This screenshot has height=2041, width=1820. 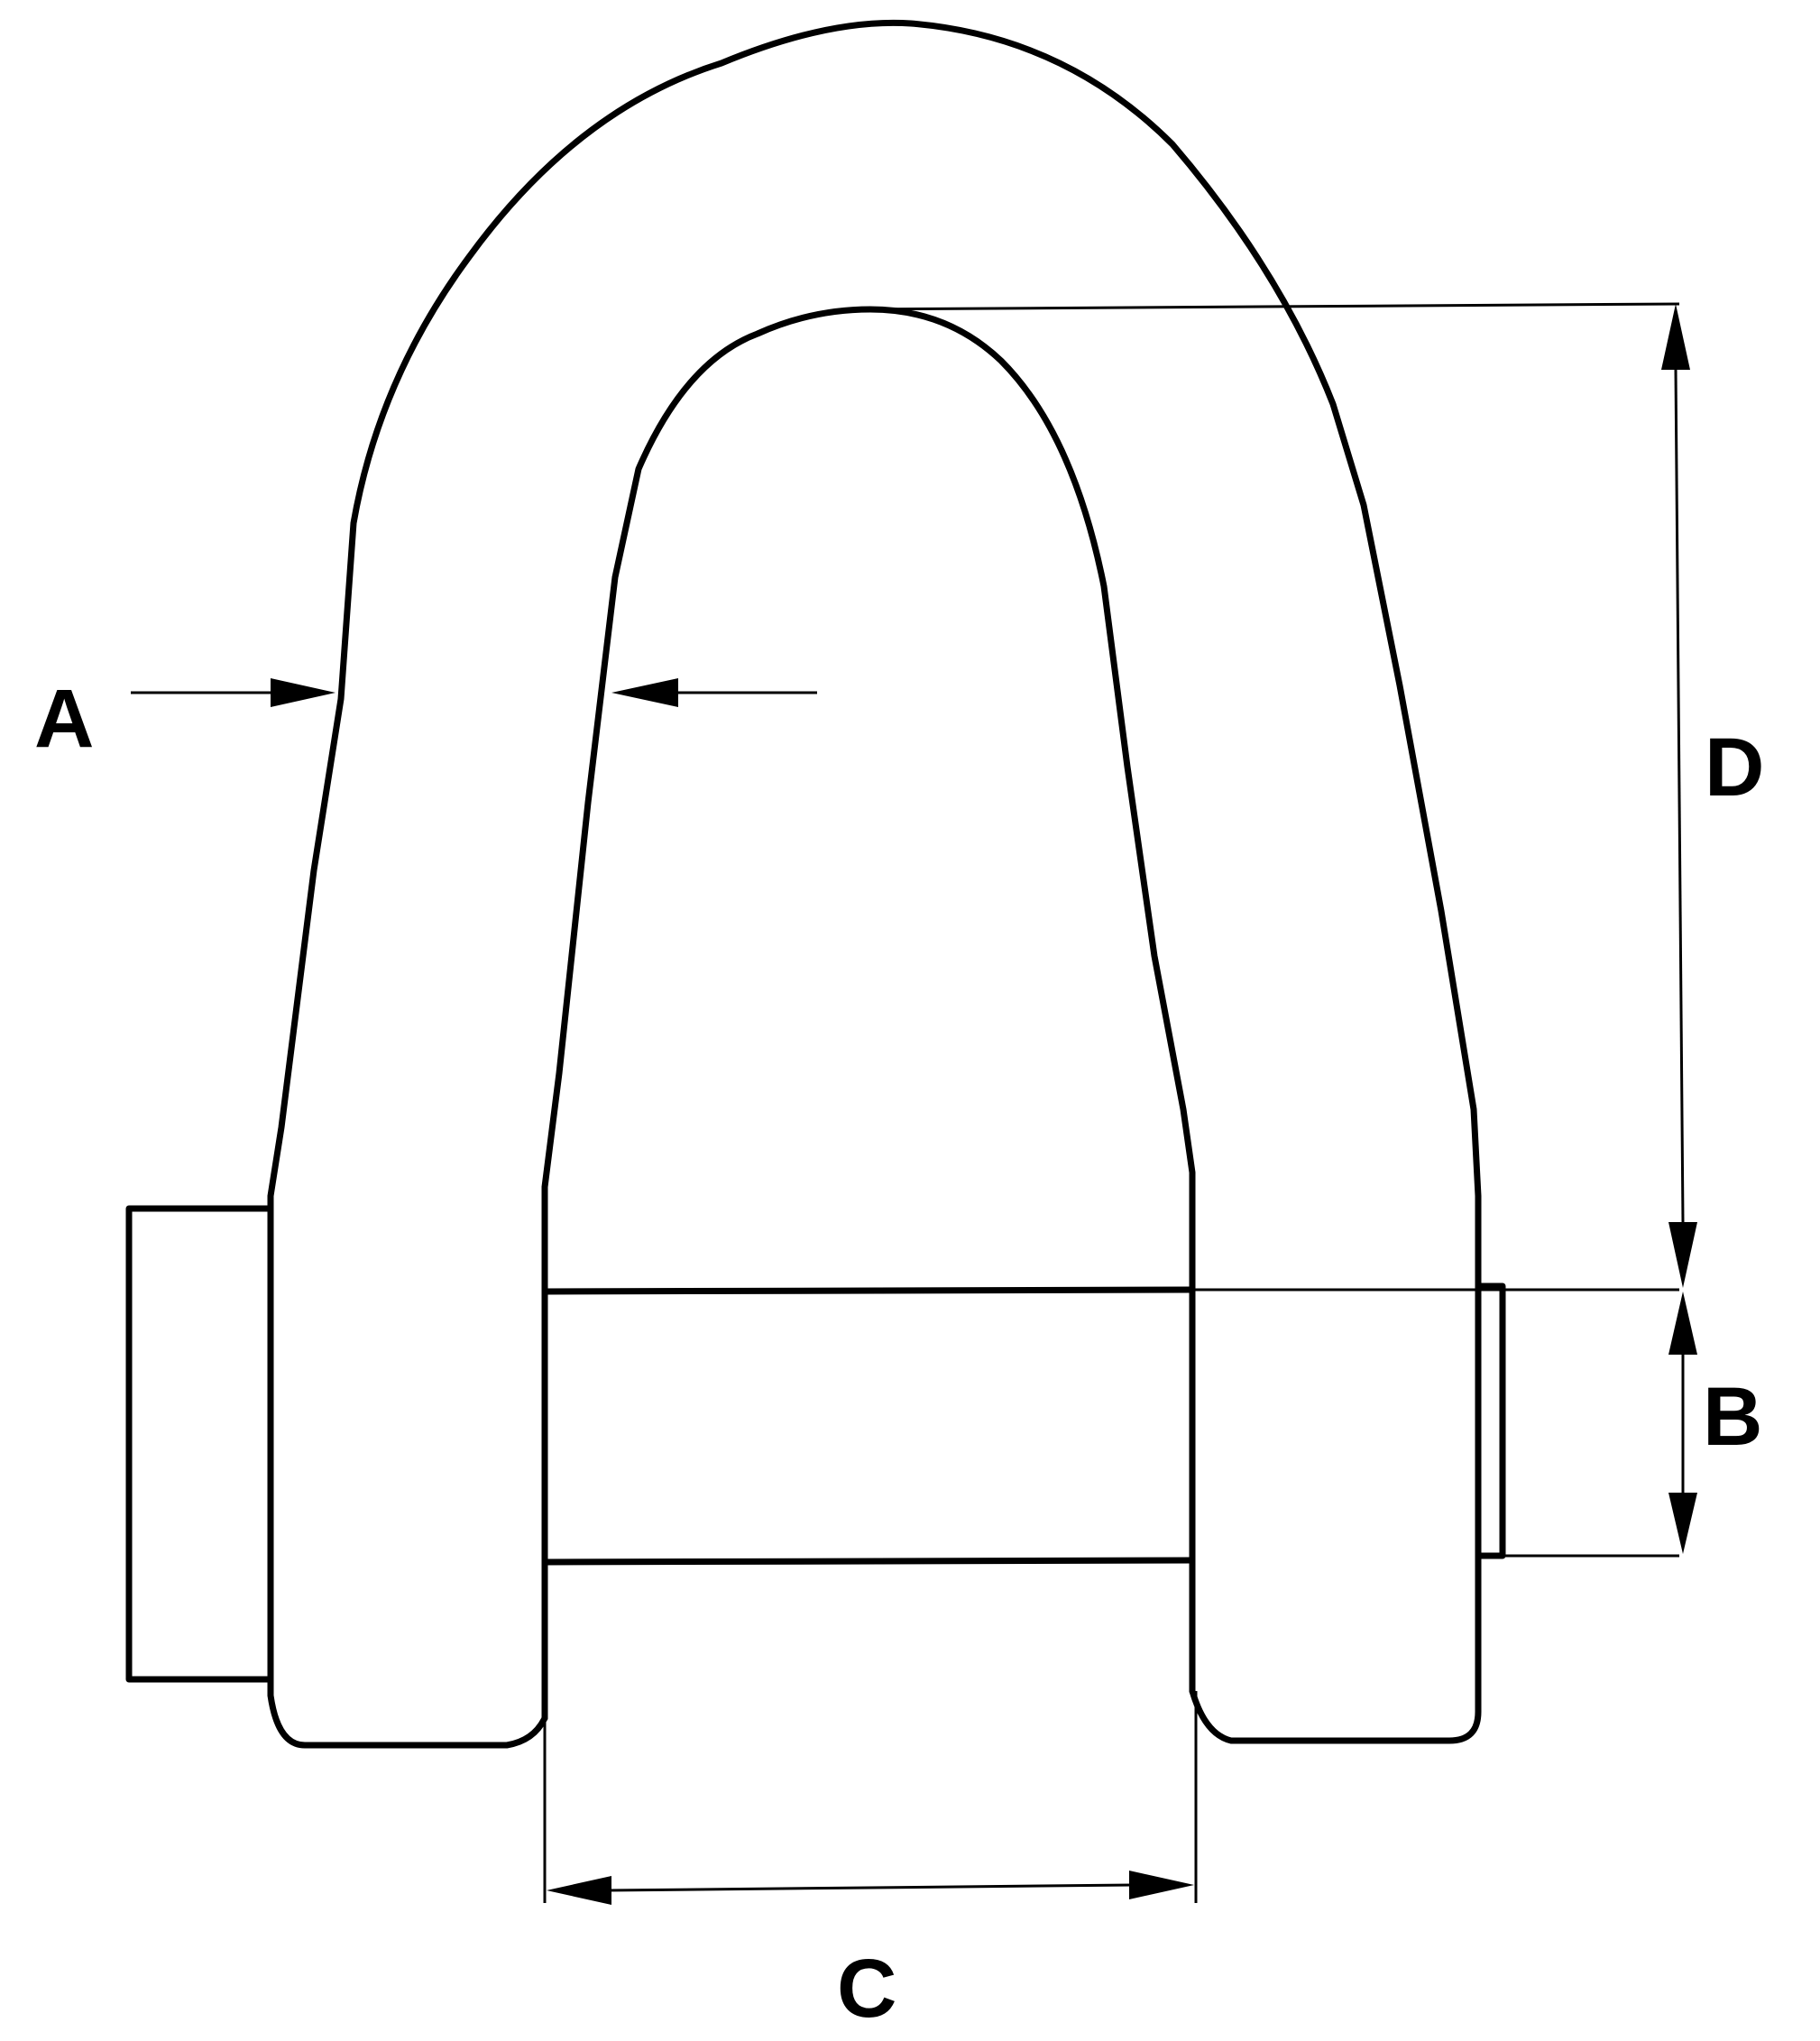 I want to click on dimension-c: C, so click(x=870, y=1863).